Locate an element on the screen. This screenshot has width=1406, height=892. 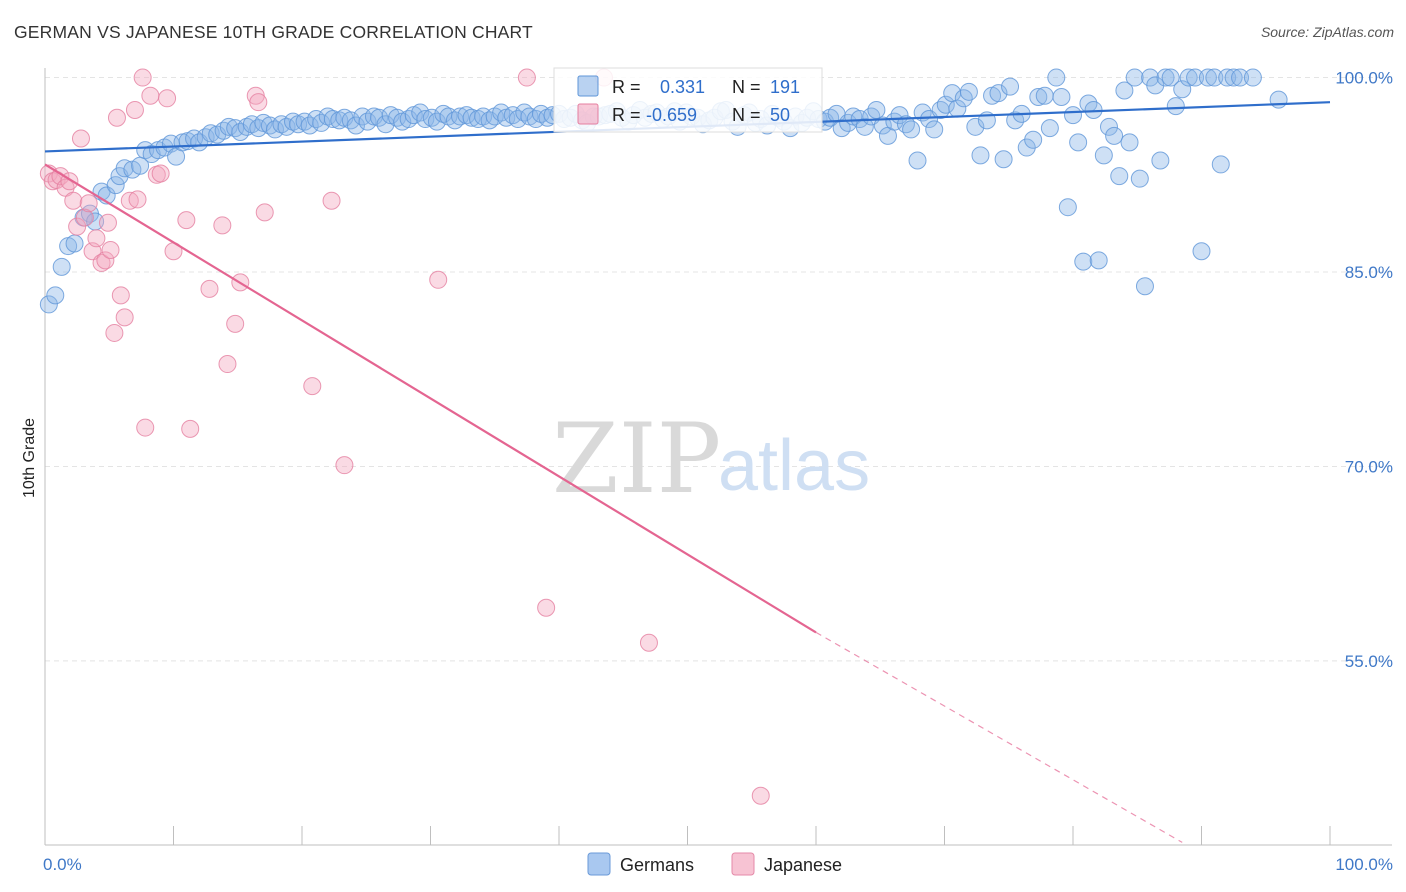
y-axis-label: 10th Grade is located at coordinates (29, 458).